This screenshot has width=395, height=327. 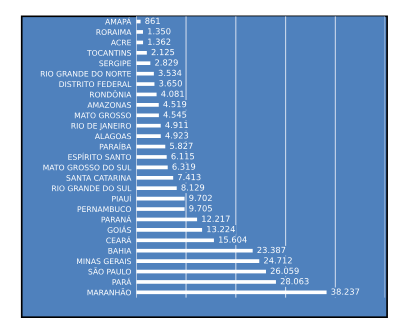 What do you see at coordinates (271, 250) in the screenshot?
I see `data-label: 23.387` at bounding box center [271, 250].